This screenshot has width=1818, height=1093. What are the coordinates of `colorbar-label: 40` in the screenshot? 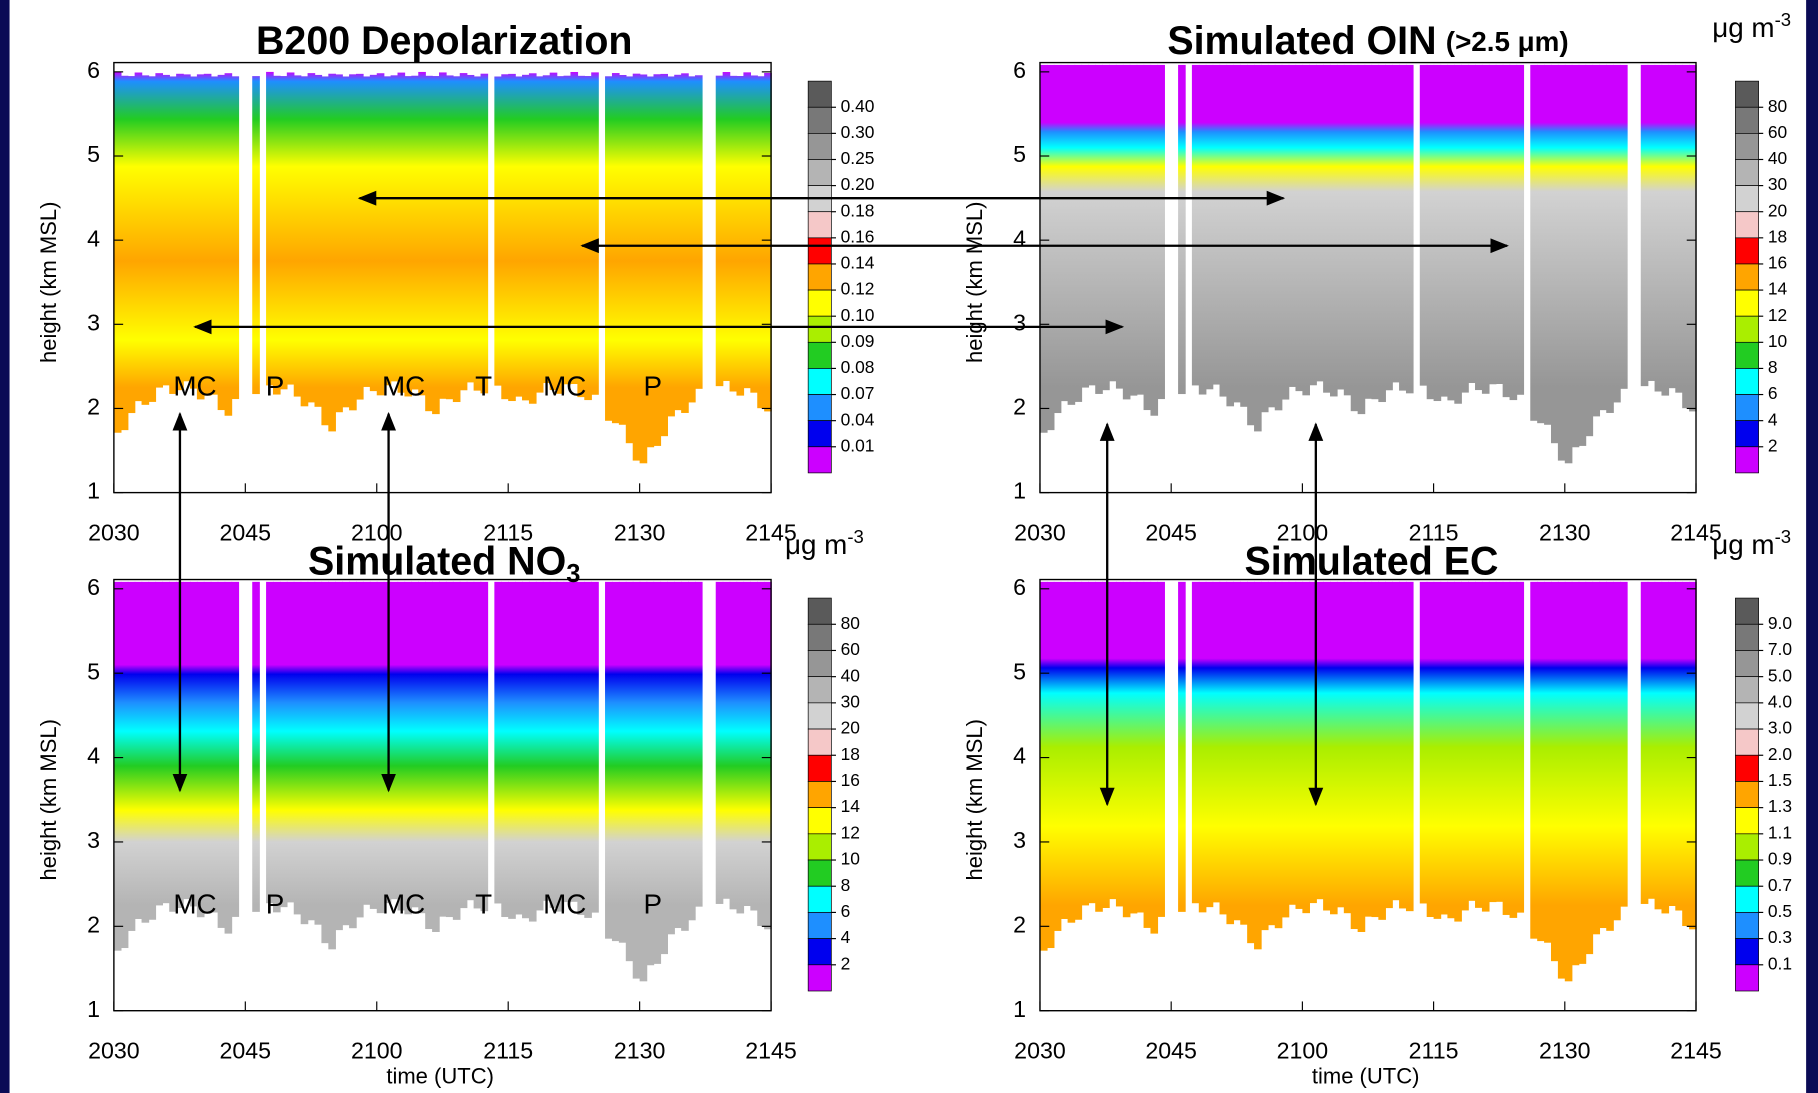 It's located at (1777, 158).